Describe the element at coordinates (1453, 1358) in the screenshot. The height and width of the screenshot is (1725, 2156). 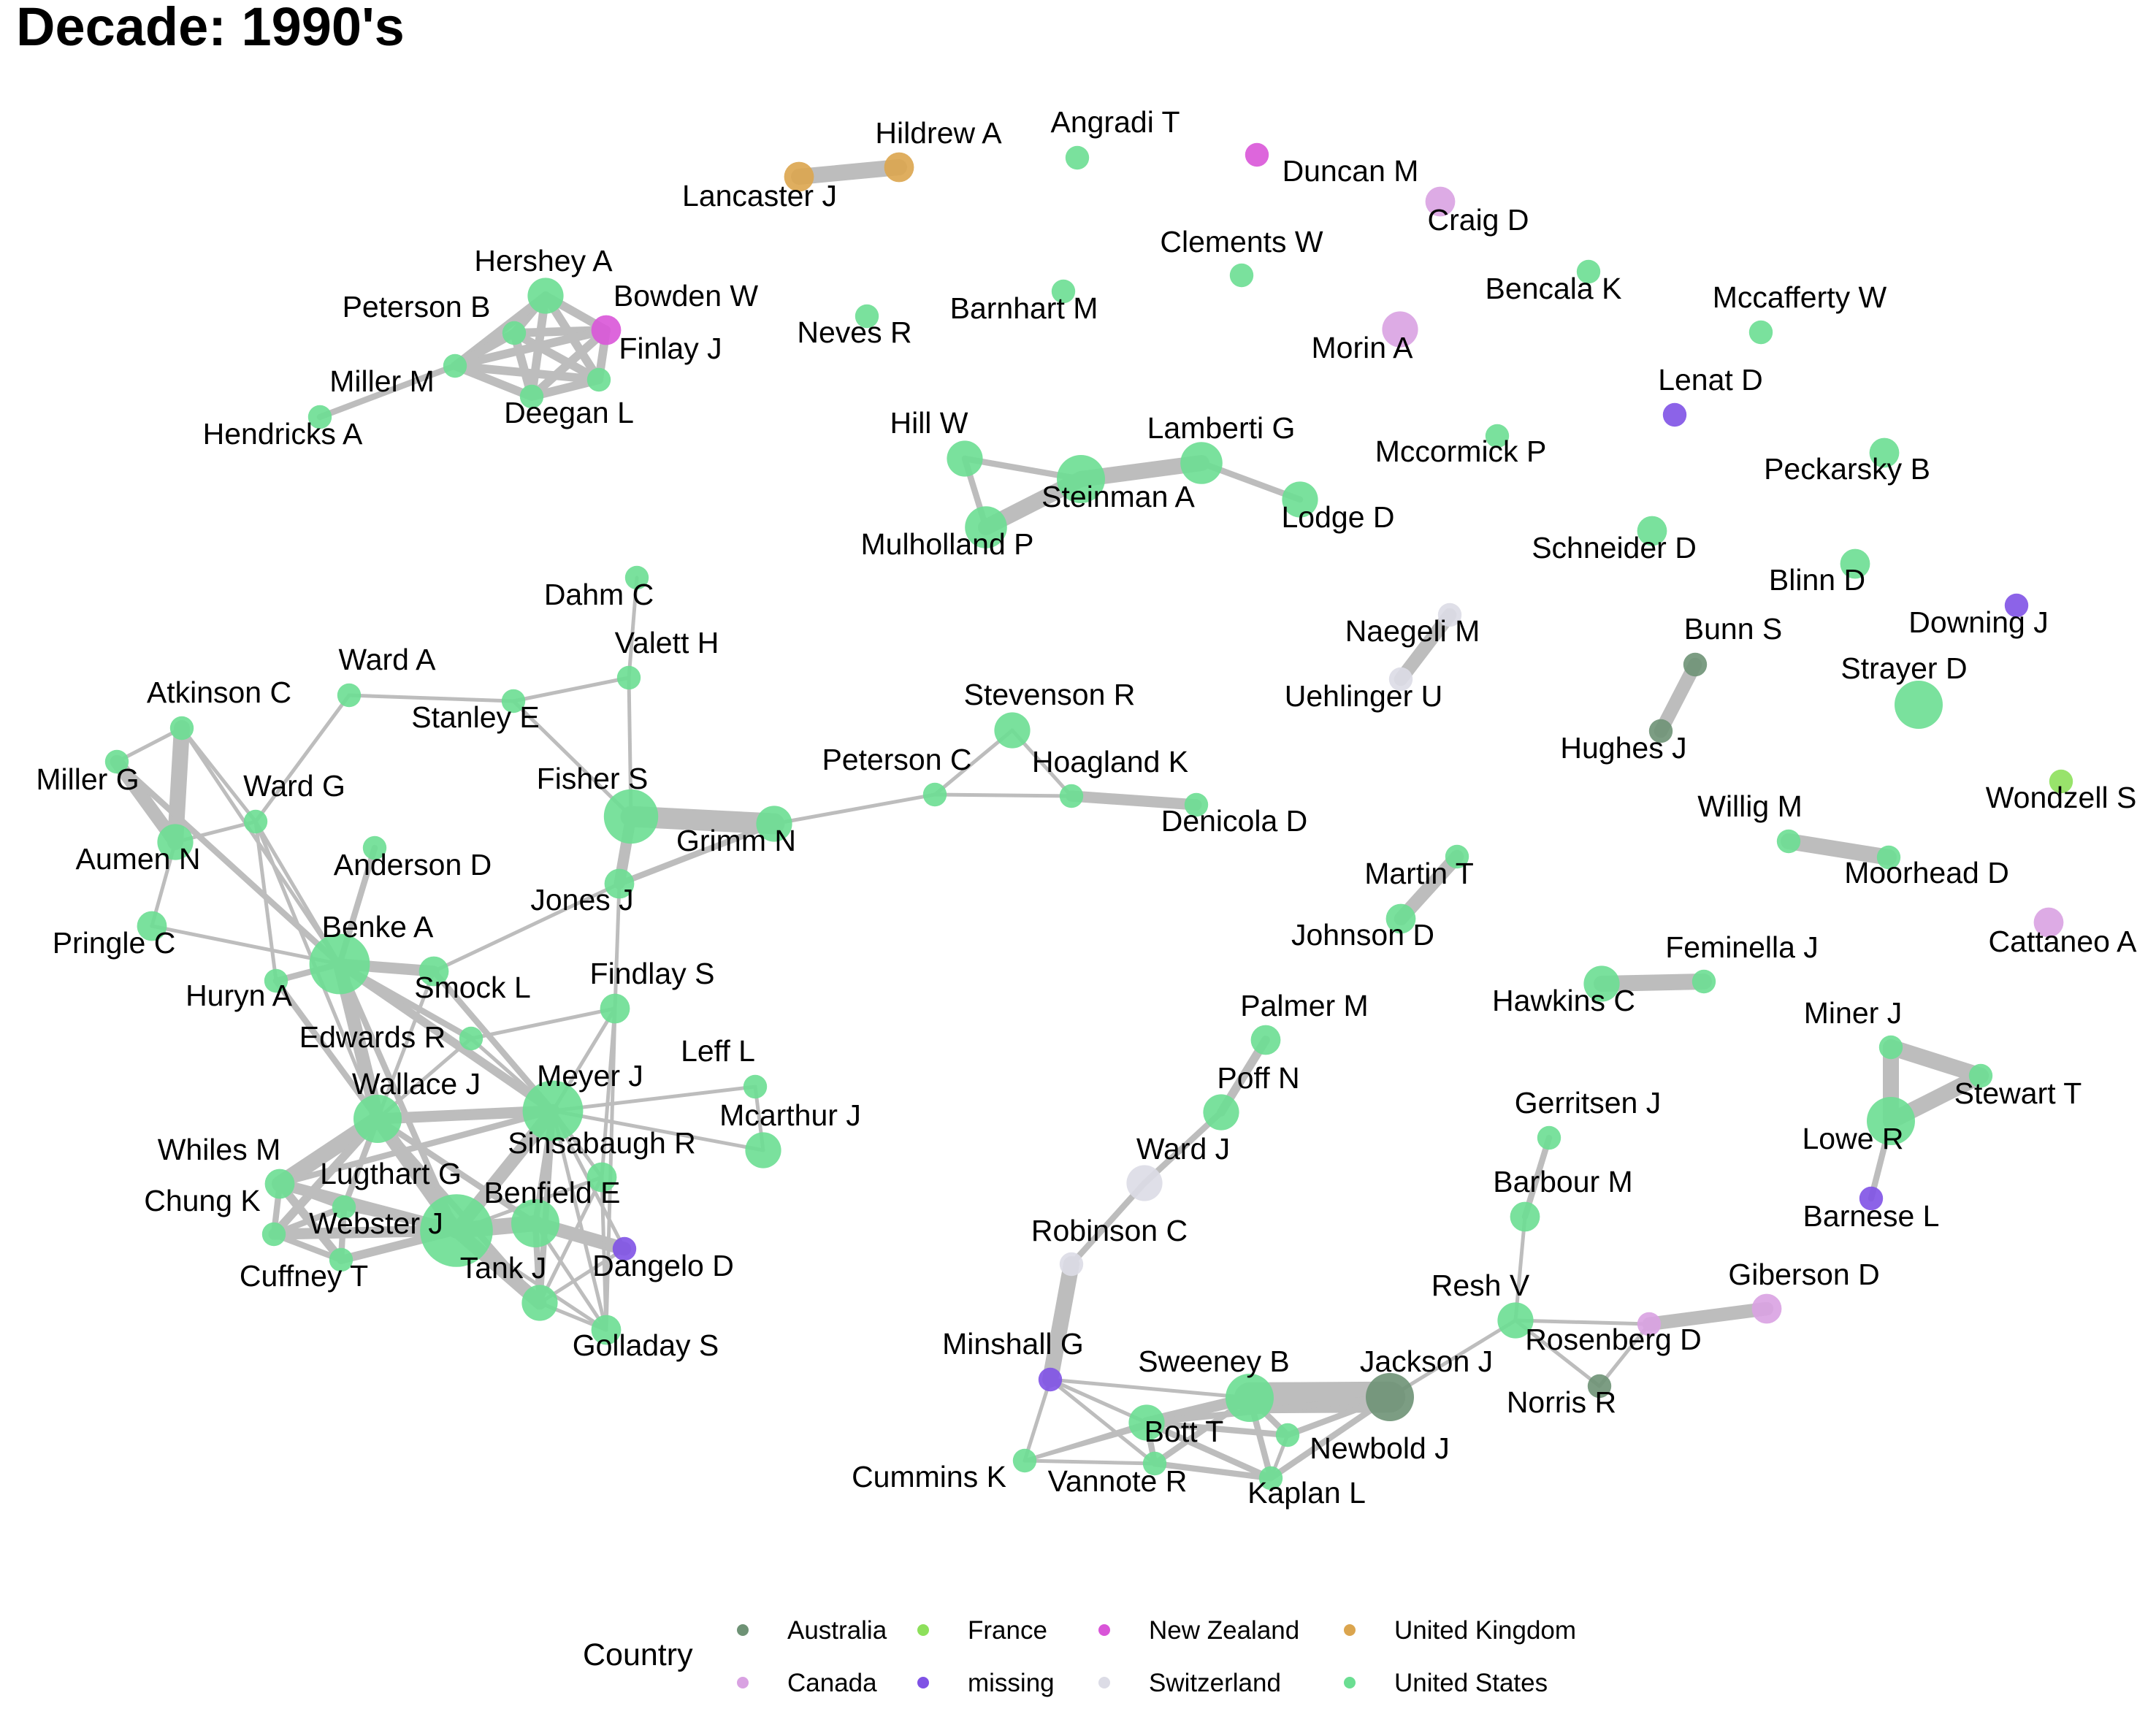
I see `edge-jackson-j-resh-v` at that location.